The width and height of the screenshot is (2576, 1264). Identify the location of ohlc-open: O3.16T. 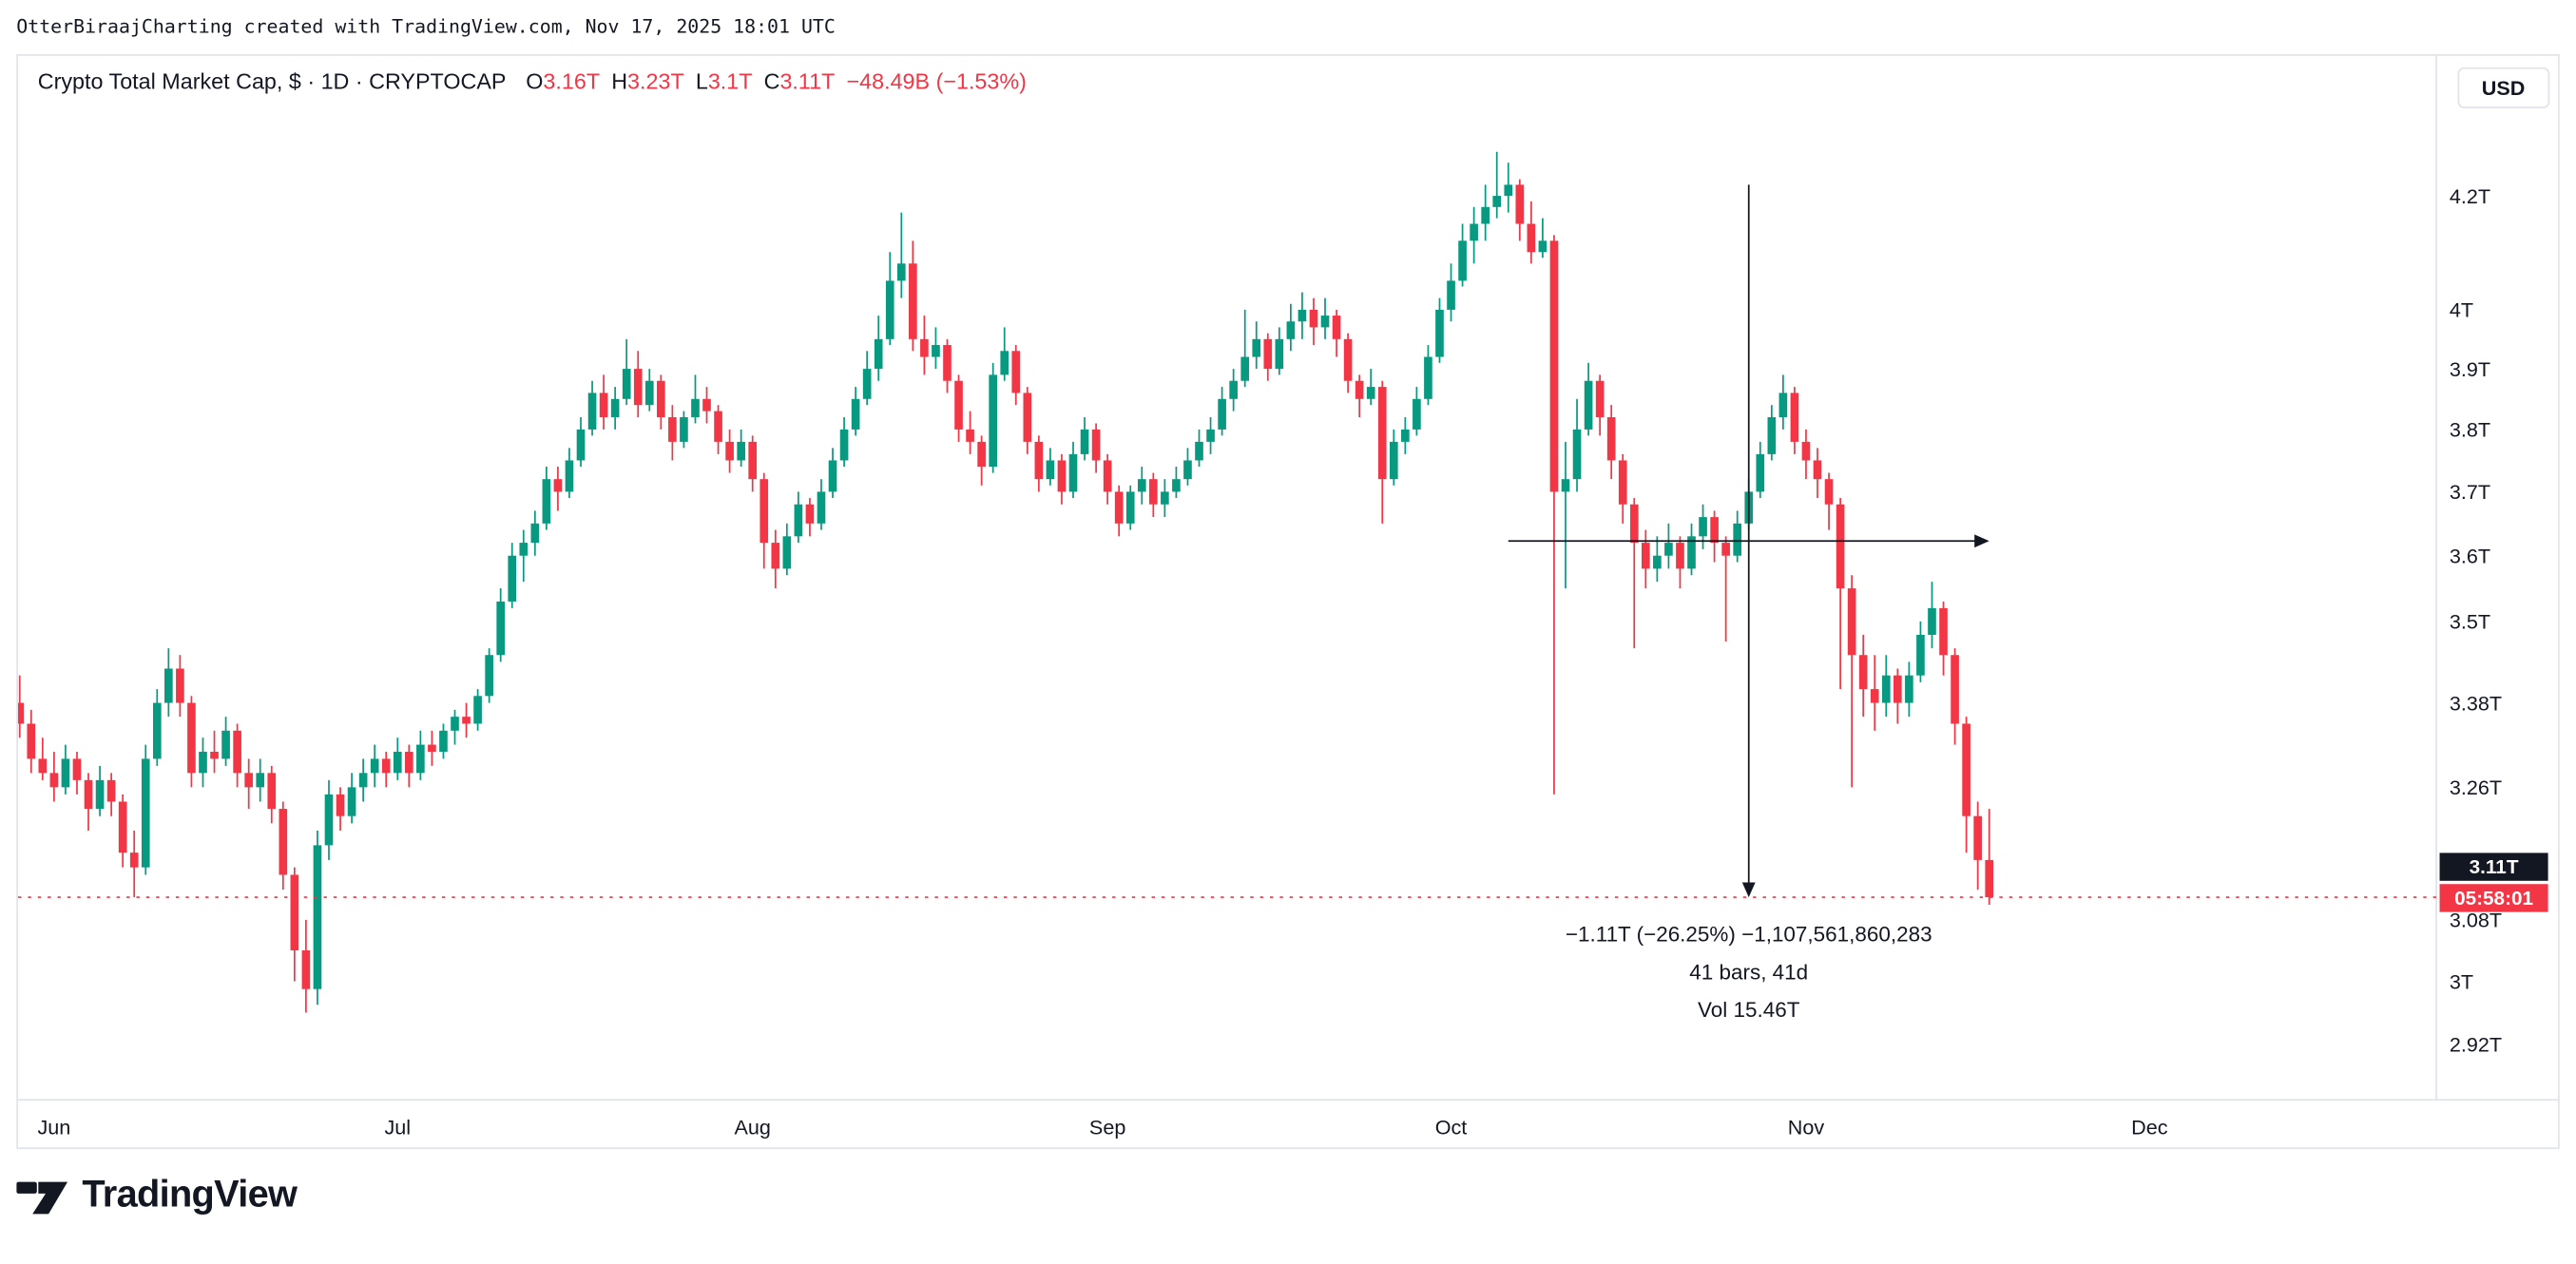
(563, 81).